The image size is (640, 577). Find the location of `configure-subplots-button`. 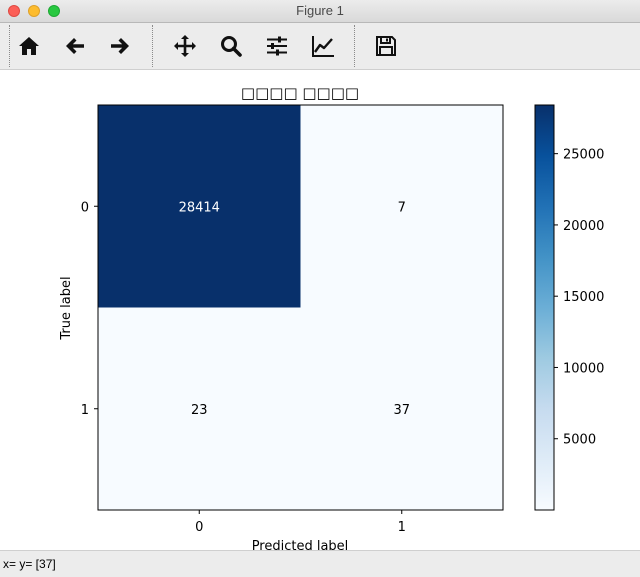

configure-subplots-button is located at coordinates (277, 46).